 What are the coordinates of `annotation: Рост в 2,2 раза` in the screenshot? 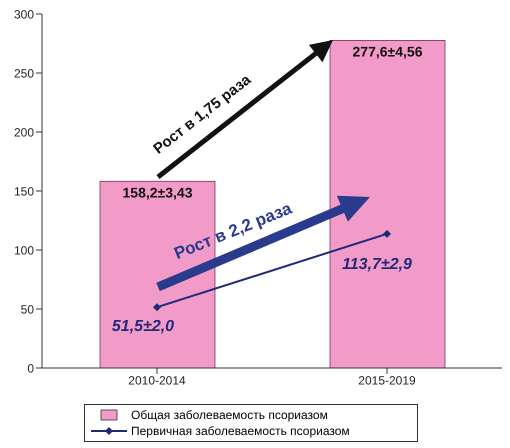 It's located at (233, 231).